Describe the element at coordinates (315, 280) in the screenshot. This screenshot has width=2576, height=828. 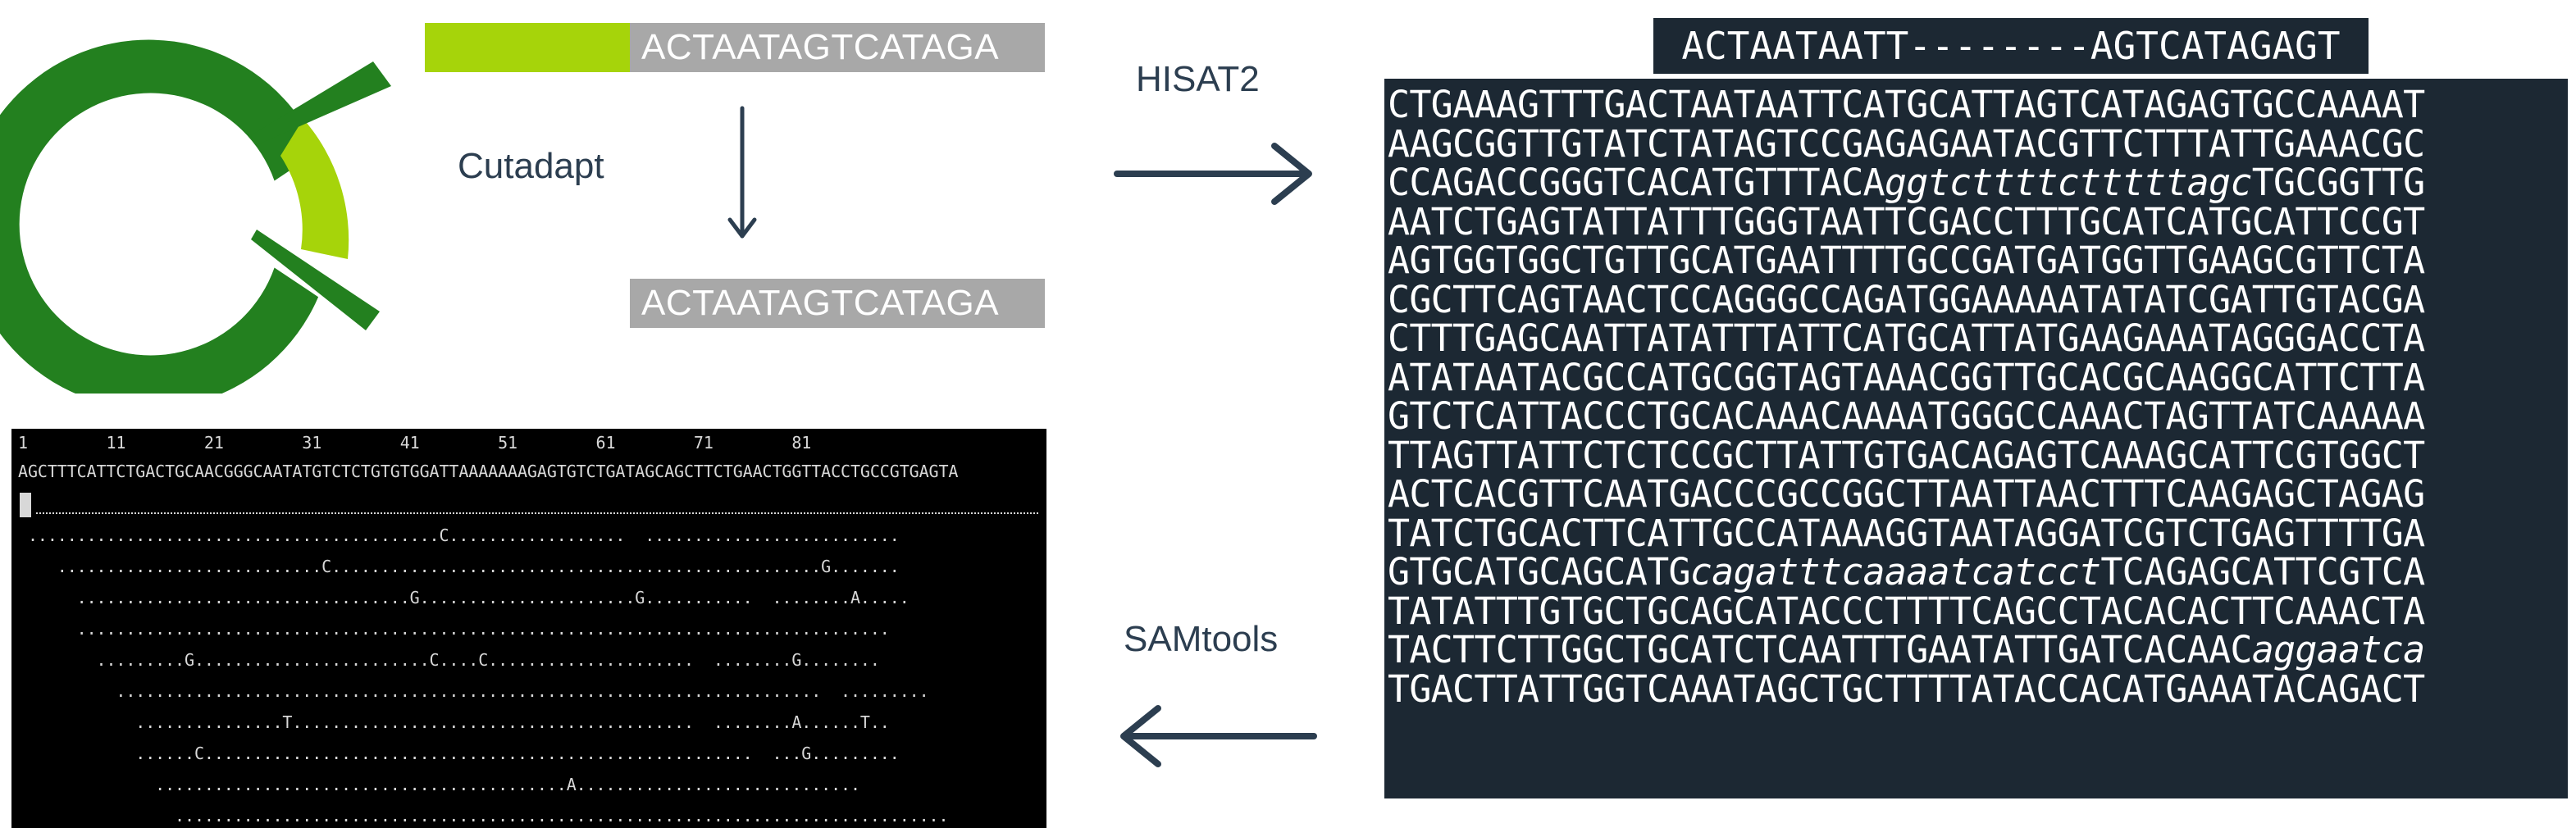
I see `logo-lower-blade` at that location.